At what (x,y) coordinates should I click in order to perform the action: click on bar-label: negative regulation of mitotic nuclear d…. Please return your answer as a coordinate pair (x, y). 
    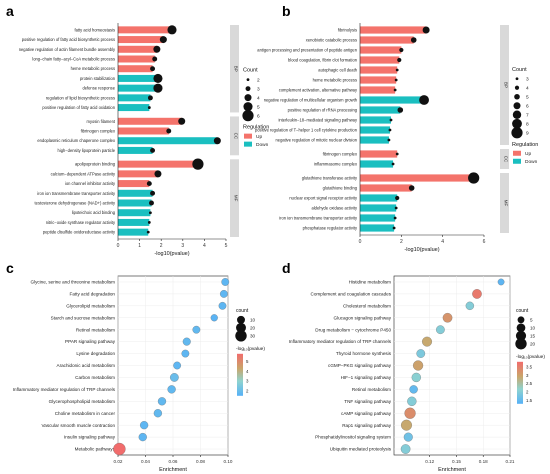
    Looking at the image, I should click on (317, 140).